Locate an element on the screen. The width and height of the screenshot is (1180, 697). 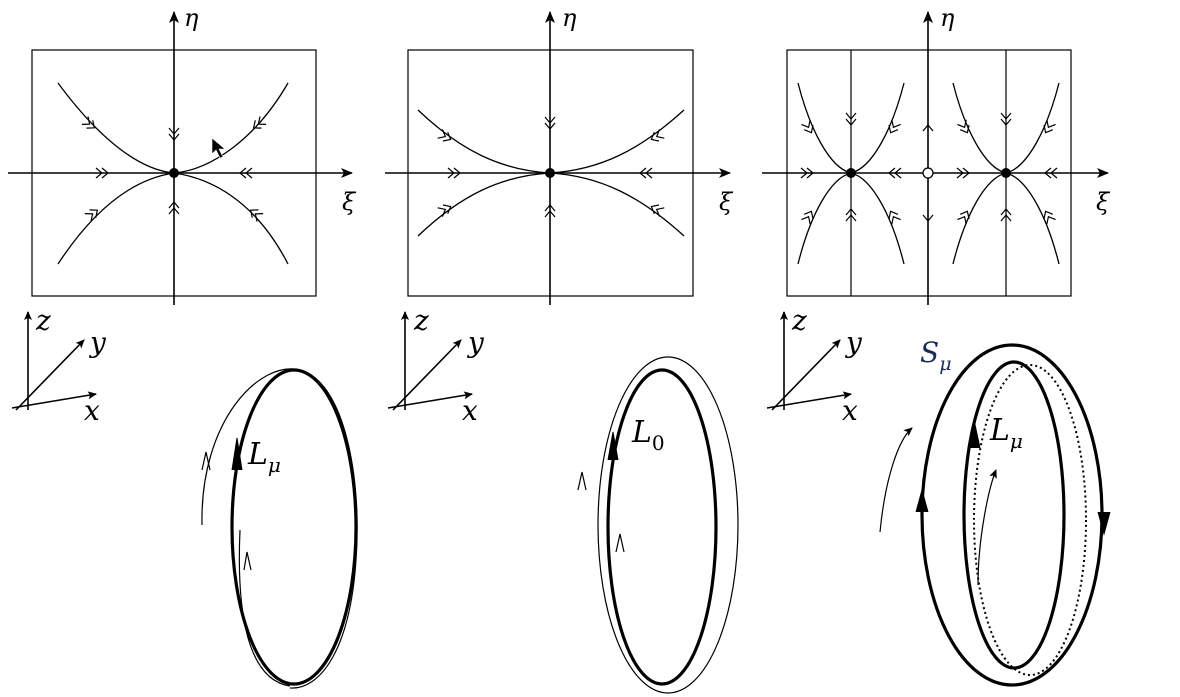
limit-cycle-2: L0 is located at coordinates (658, 525).